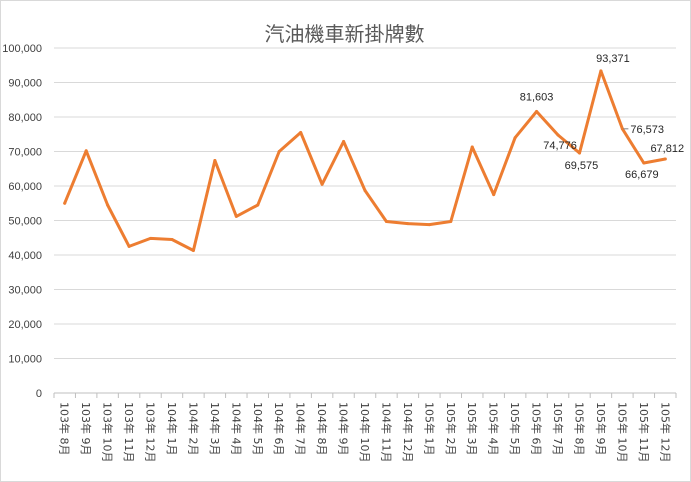 The image size is (691, 482). Describe the element at coordinates (65, 429) in the screenshot. I see `x-tick-label: 103年 8月` at that location.